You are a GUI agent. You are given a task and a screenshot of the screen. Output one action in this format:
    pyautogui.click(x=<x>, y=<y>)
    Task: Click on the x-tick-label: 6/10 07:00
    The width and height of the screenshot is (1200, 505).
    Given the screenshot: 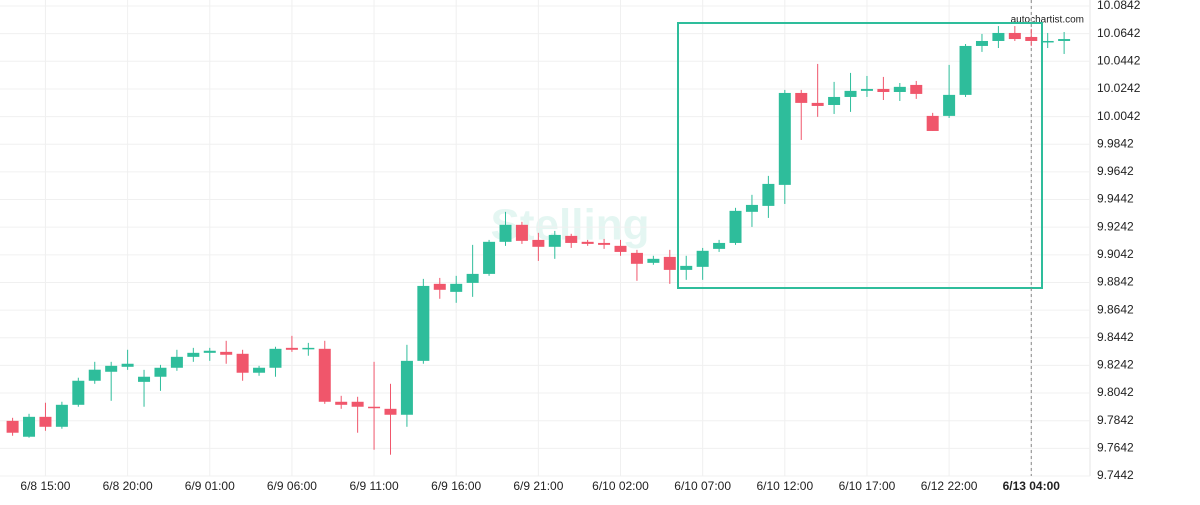 What is the action you would take?
    pyautogui.click(x=702, y=486)
    